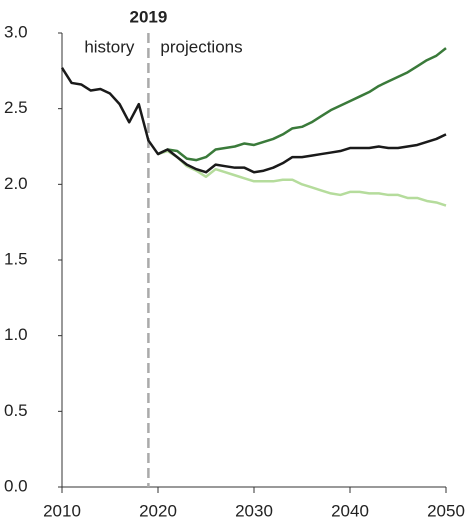 Image resolution: width=469 pixels, height=524 pixels. I want to click on projections-label: projections, so click(201, 46).